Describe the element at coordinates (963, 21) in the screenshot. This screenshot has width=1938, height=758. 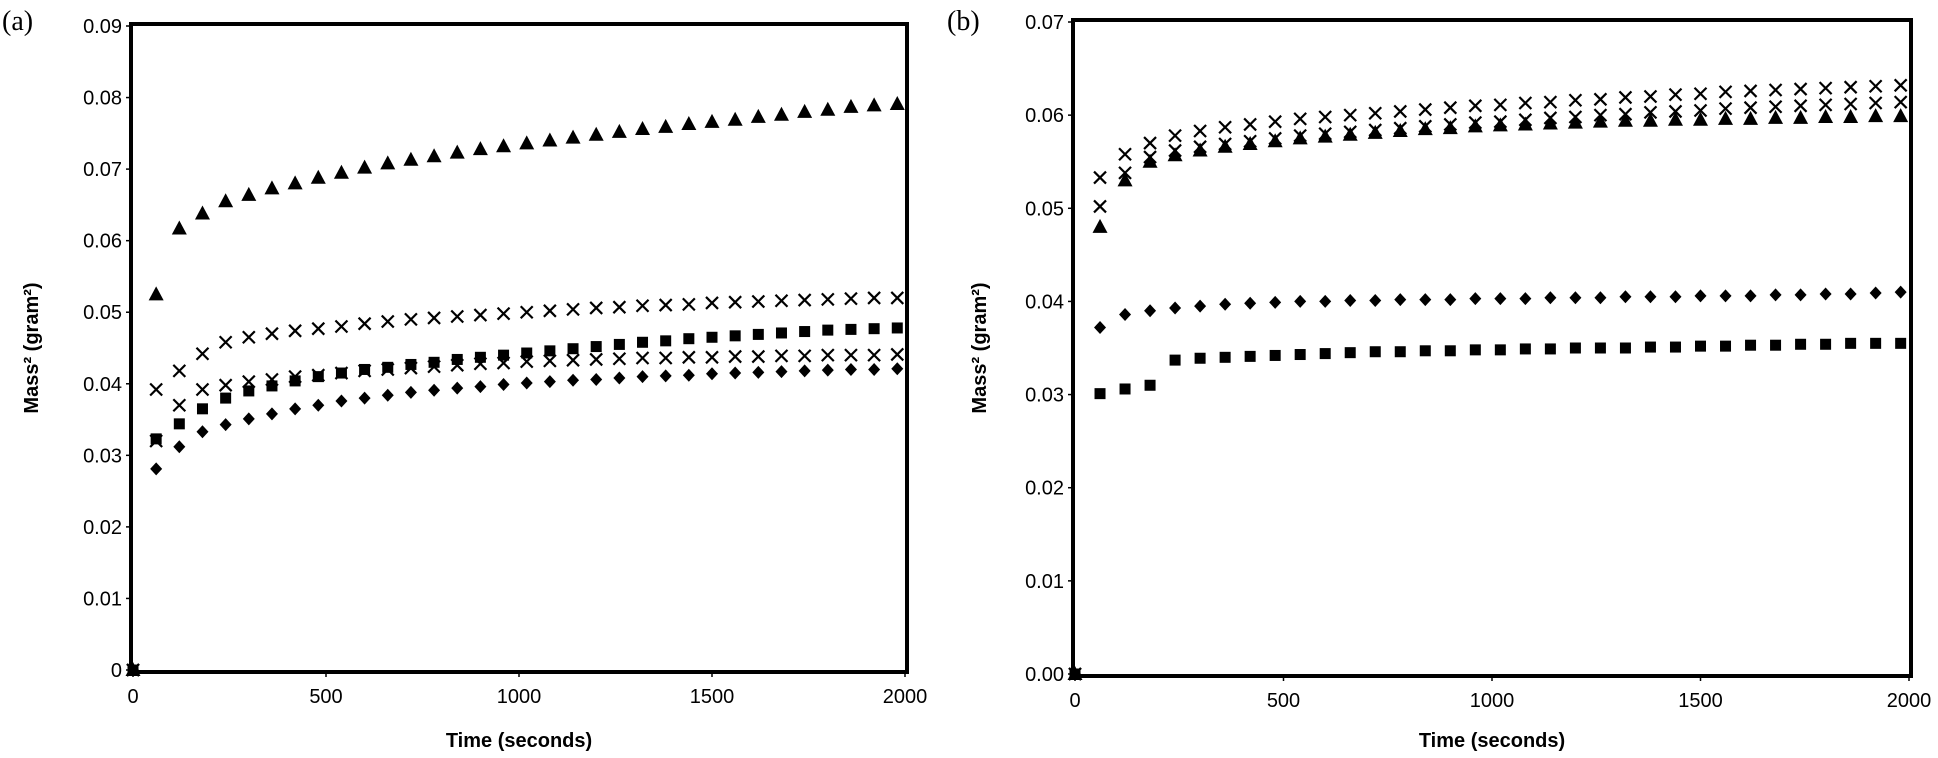
I see `panel-label-b: (b)` at that location.